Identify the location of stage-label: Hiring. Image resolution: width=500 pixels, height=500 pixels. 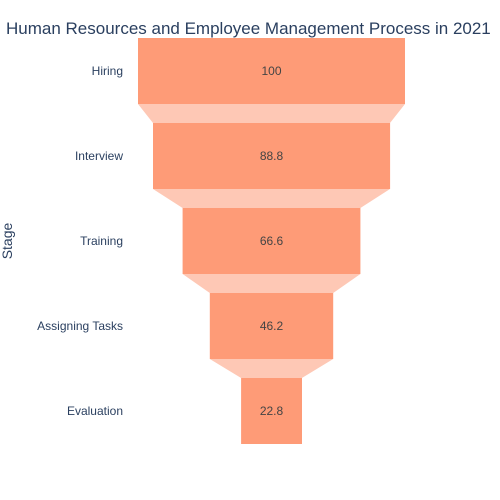
(107, 71).